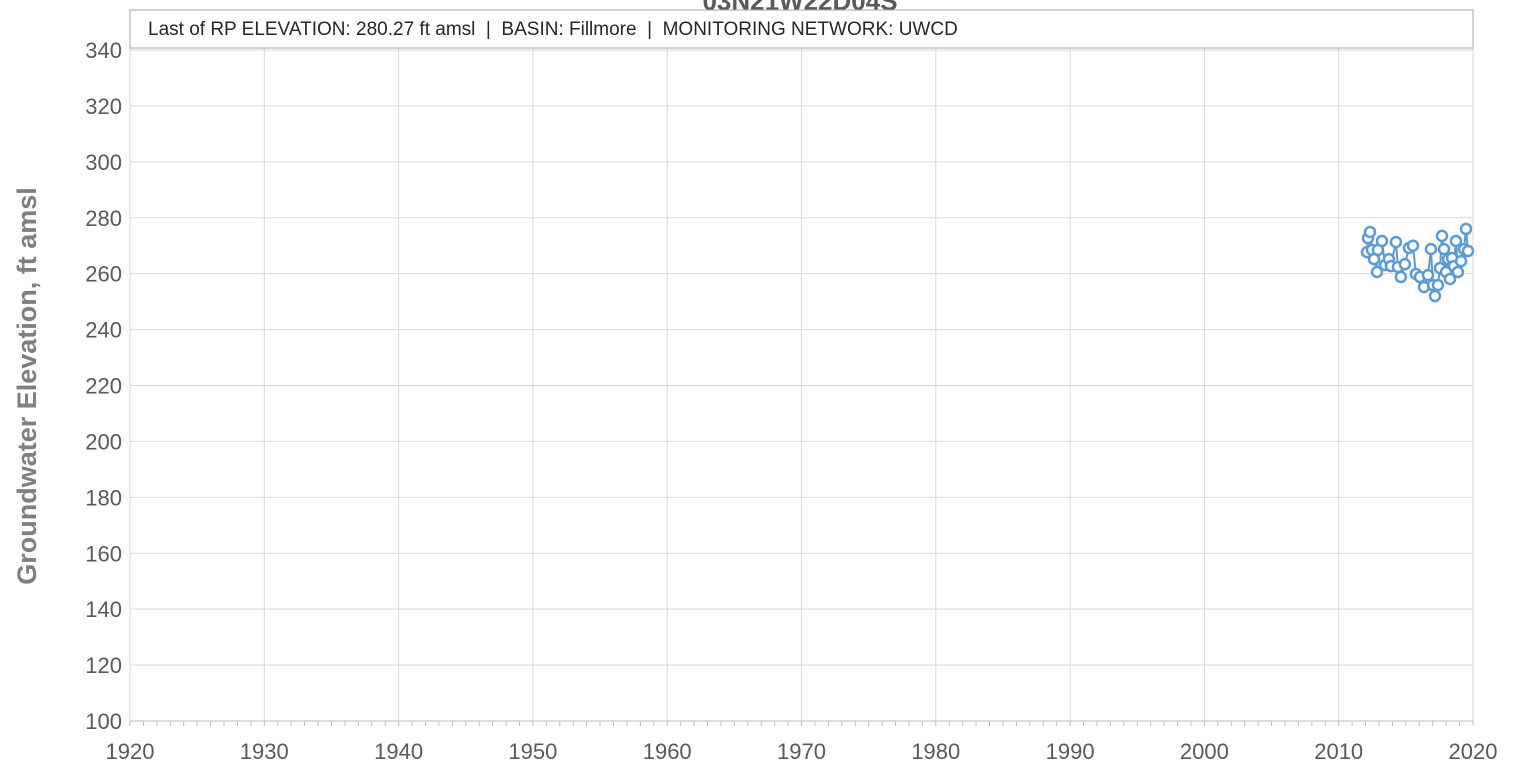 The image size is (1527, 778). Describe the element at coordinates (1338, 751) in the screenshot. I see `x-tick-label: 2010` at that location.